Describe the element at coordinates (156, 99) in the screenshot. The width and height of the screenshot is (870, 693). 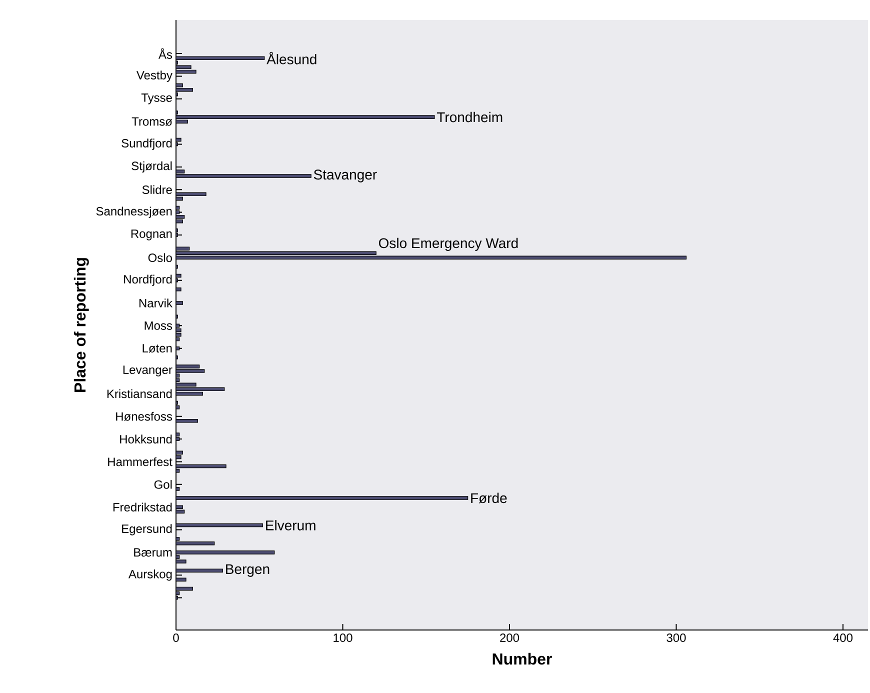
I see `y-tick-label: Tysse` at that location.